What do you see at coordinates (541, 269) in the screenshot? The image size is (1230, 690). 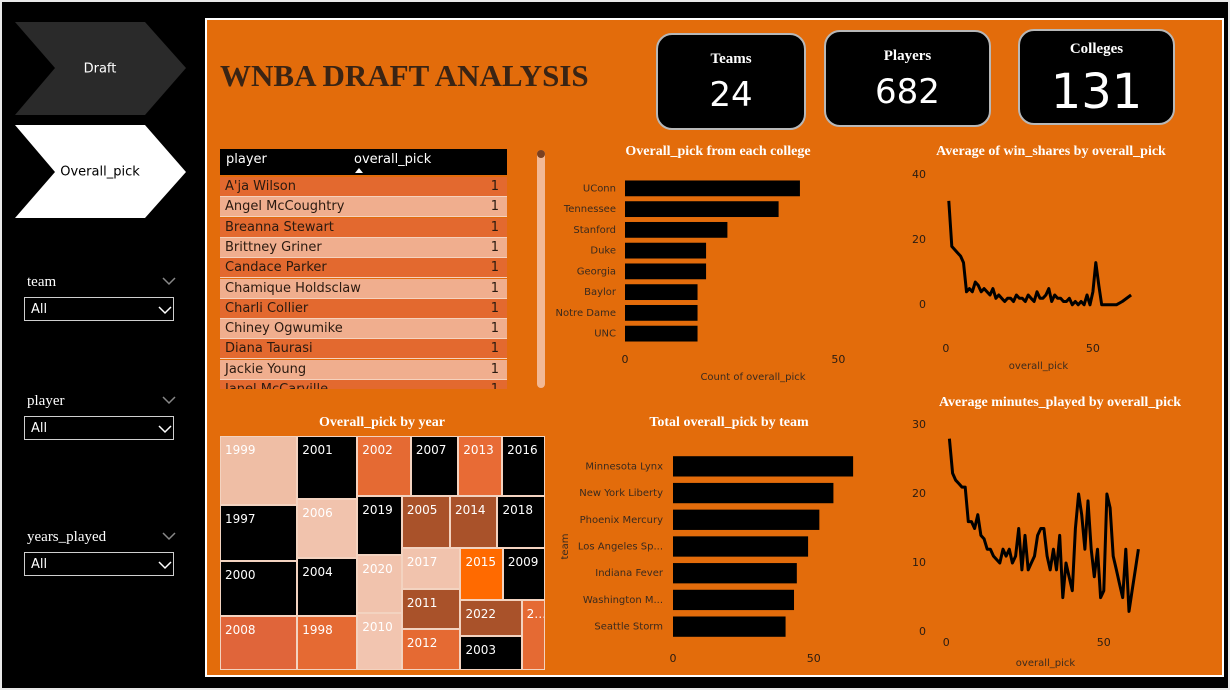 I see `scrollbar` at bounding box center [541, 269].